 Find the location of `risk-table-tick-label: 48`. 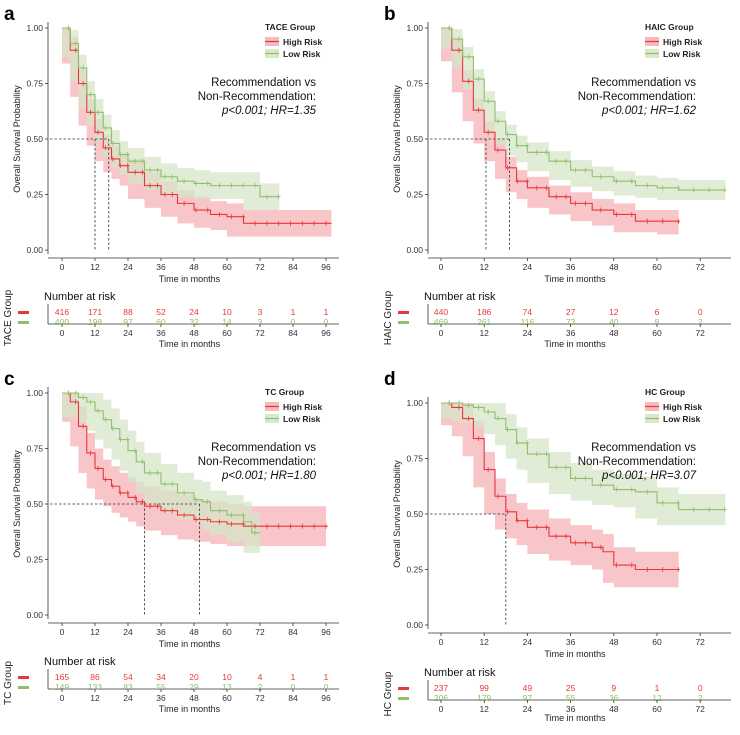

risk-table-tick-label: 48 is located at coordinates (614, 333).